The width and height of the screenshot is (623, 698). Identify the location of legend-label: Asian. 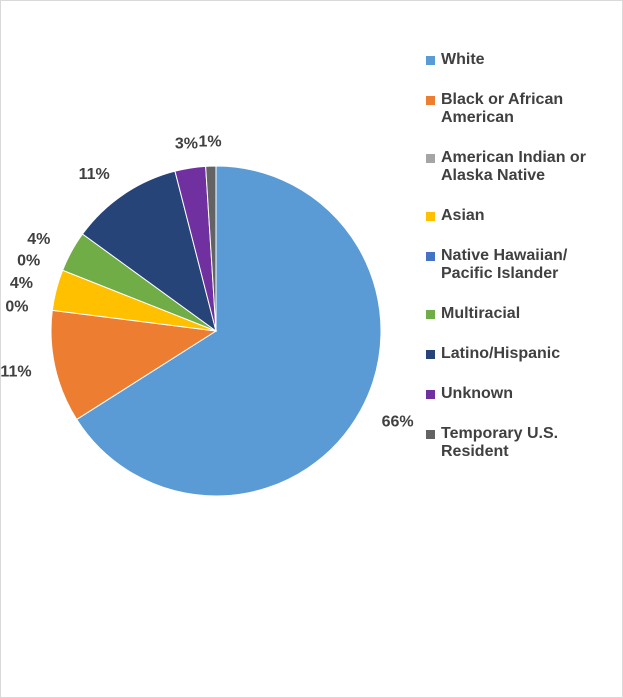
(463, 215).